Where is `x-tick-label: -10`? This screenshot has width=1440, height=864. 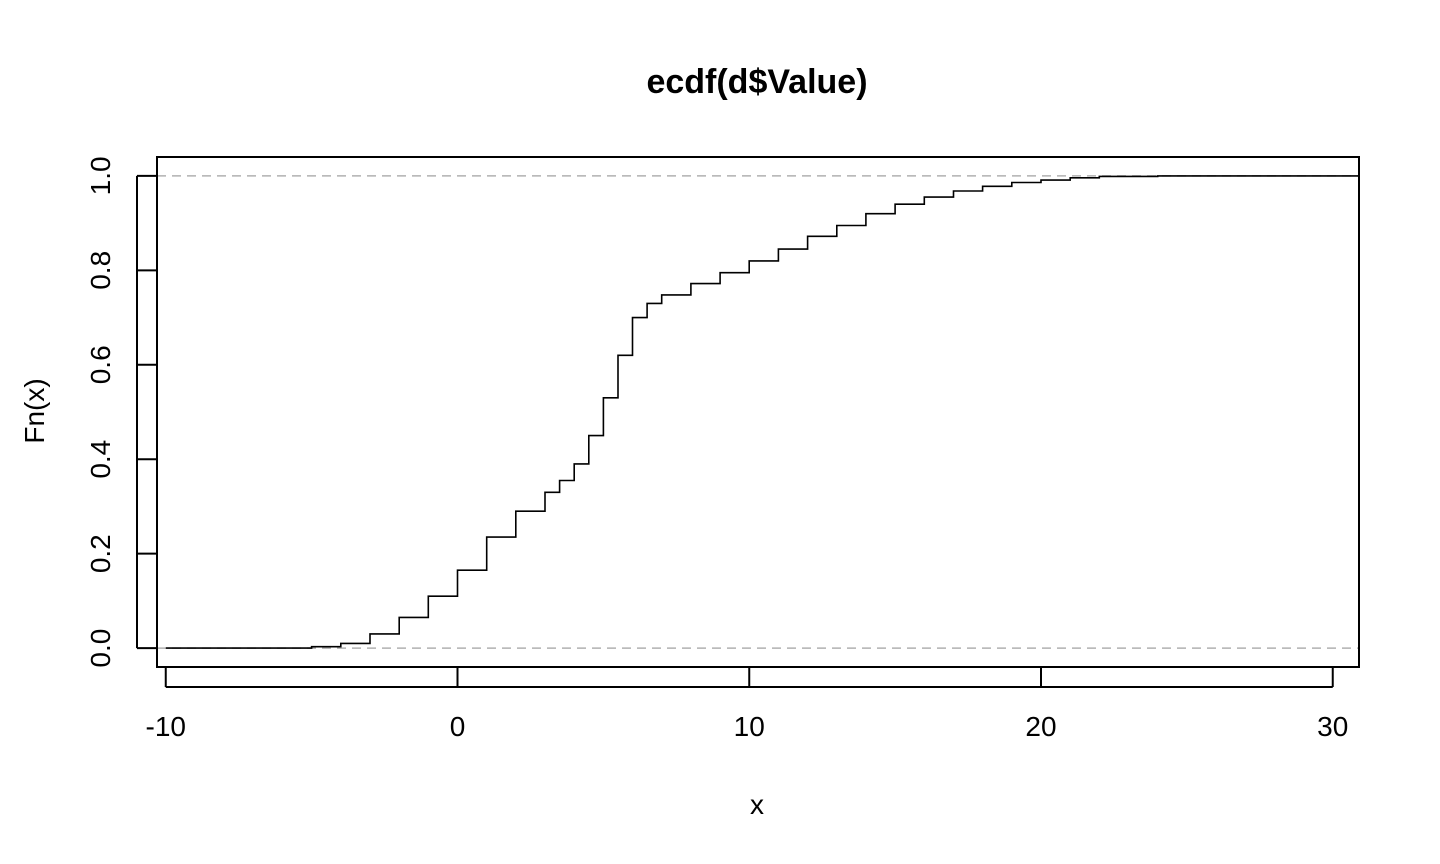
x-tick-label: -10 is located at coordinates (166, 726).